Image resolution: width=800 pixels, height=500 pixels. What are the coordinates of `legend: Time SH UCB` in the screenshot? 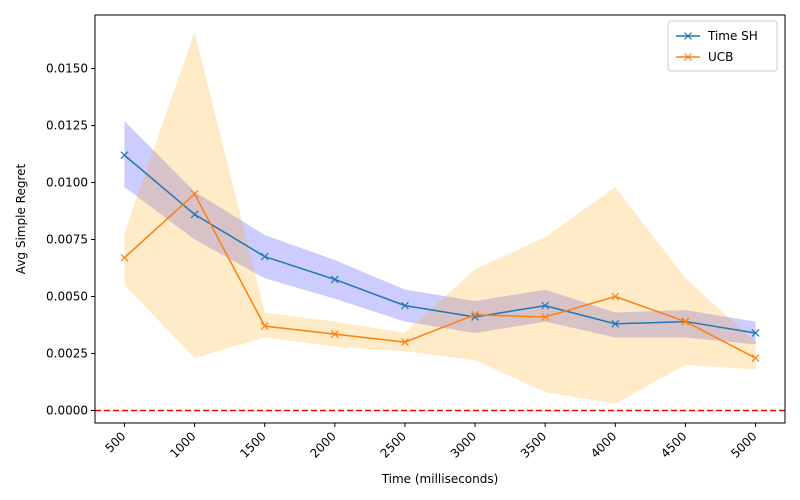 It's located at (722, 46).